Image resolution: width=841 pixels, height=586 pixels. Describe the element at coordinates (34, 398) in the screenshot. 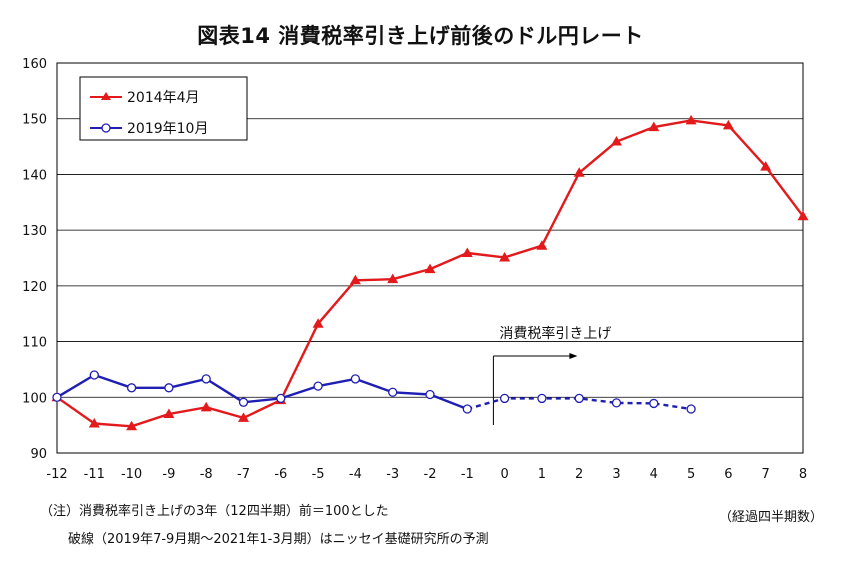

I see `y-tick-label: 100` at that location.